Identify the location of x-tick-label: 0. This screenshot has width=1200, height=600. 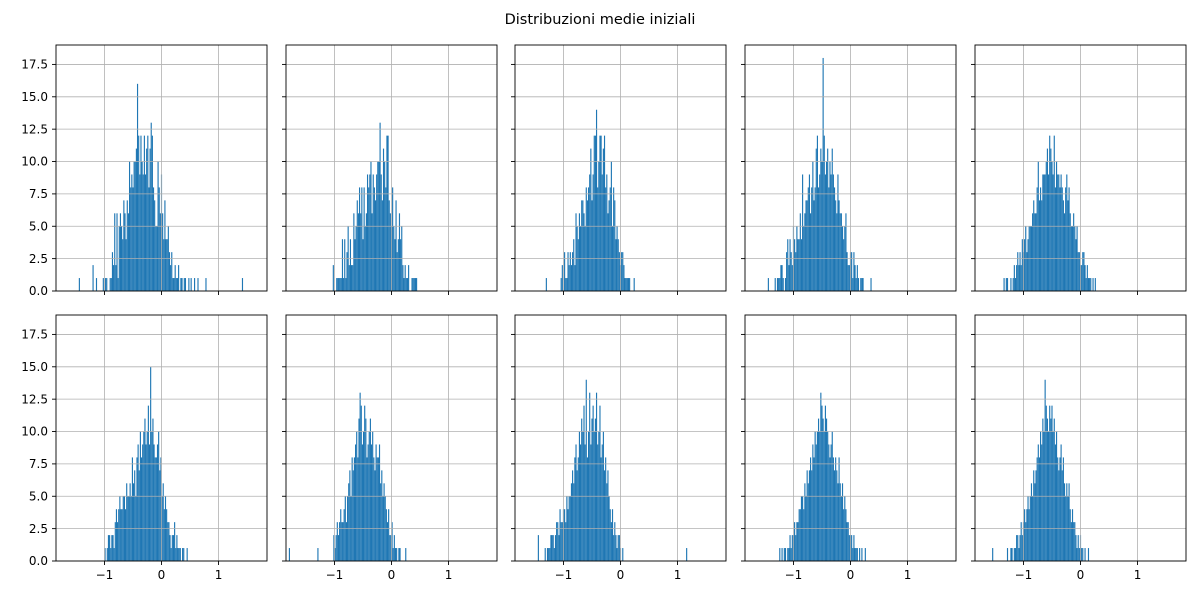
(392, 575).